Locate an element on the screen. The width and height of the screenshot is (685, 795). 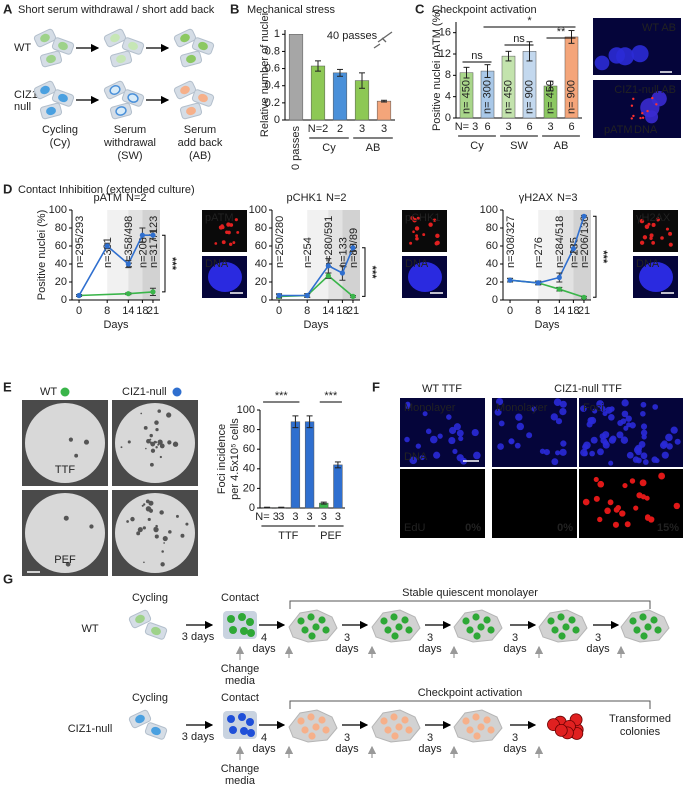
y-axis-label: Positive nuclei (%) is located at coordinates (42, 255).